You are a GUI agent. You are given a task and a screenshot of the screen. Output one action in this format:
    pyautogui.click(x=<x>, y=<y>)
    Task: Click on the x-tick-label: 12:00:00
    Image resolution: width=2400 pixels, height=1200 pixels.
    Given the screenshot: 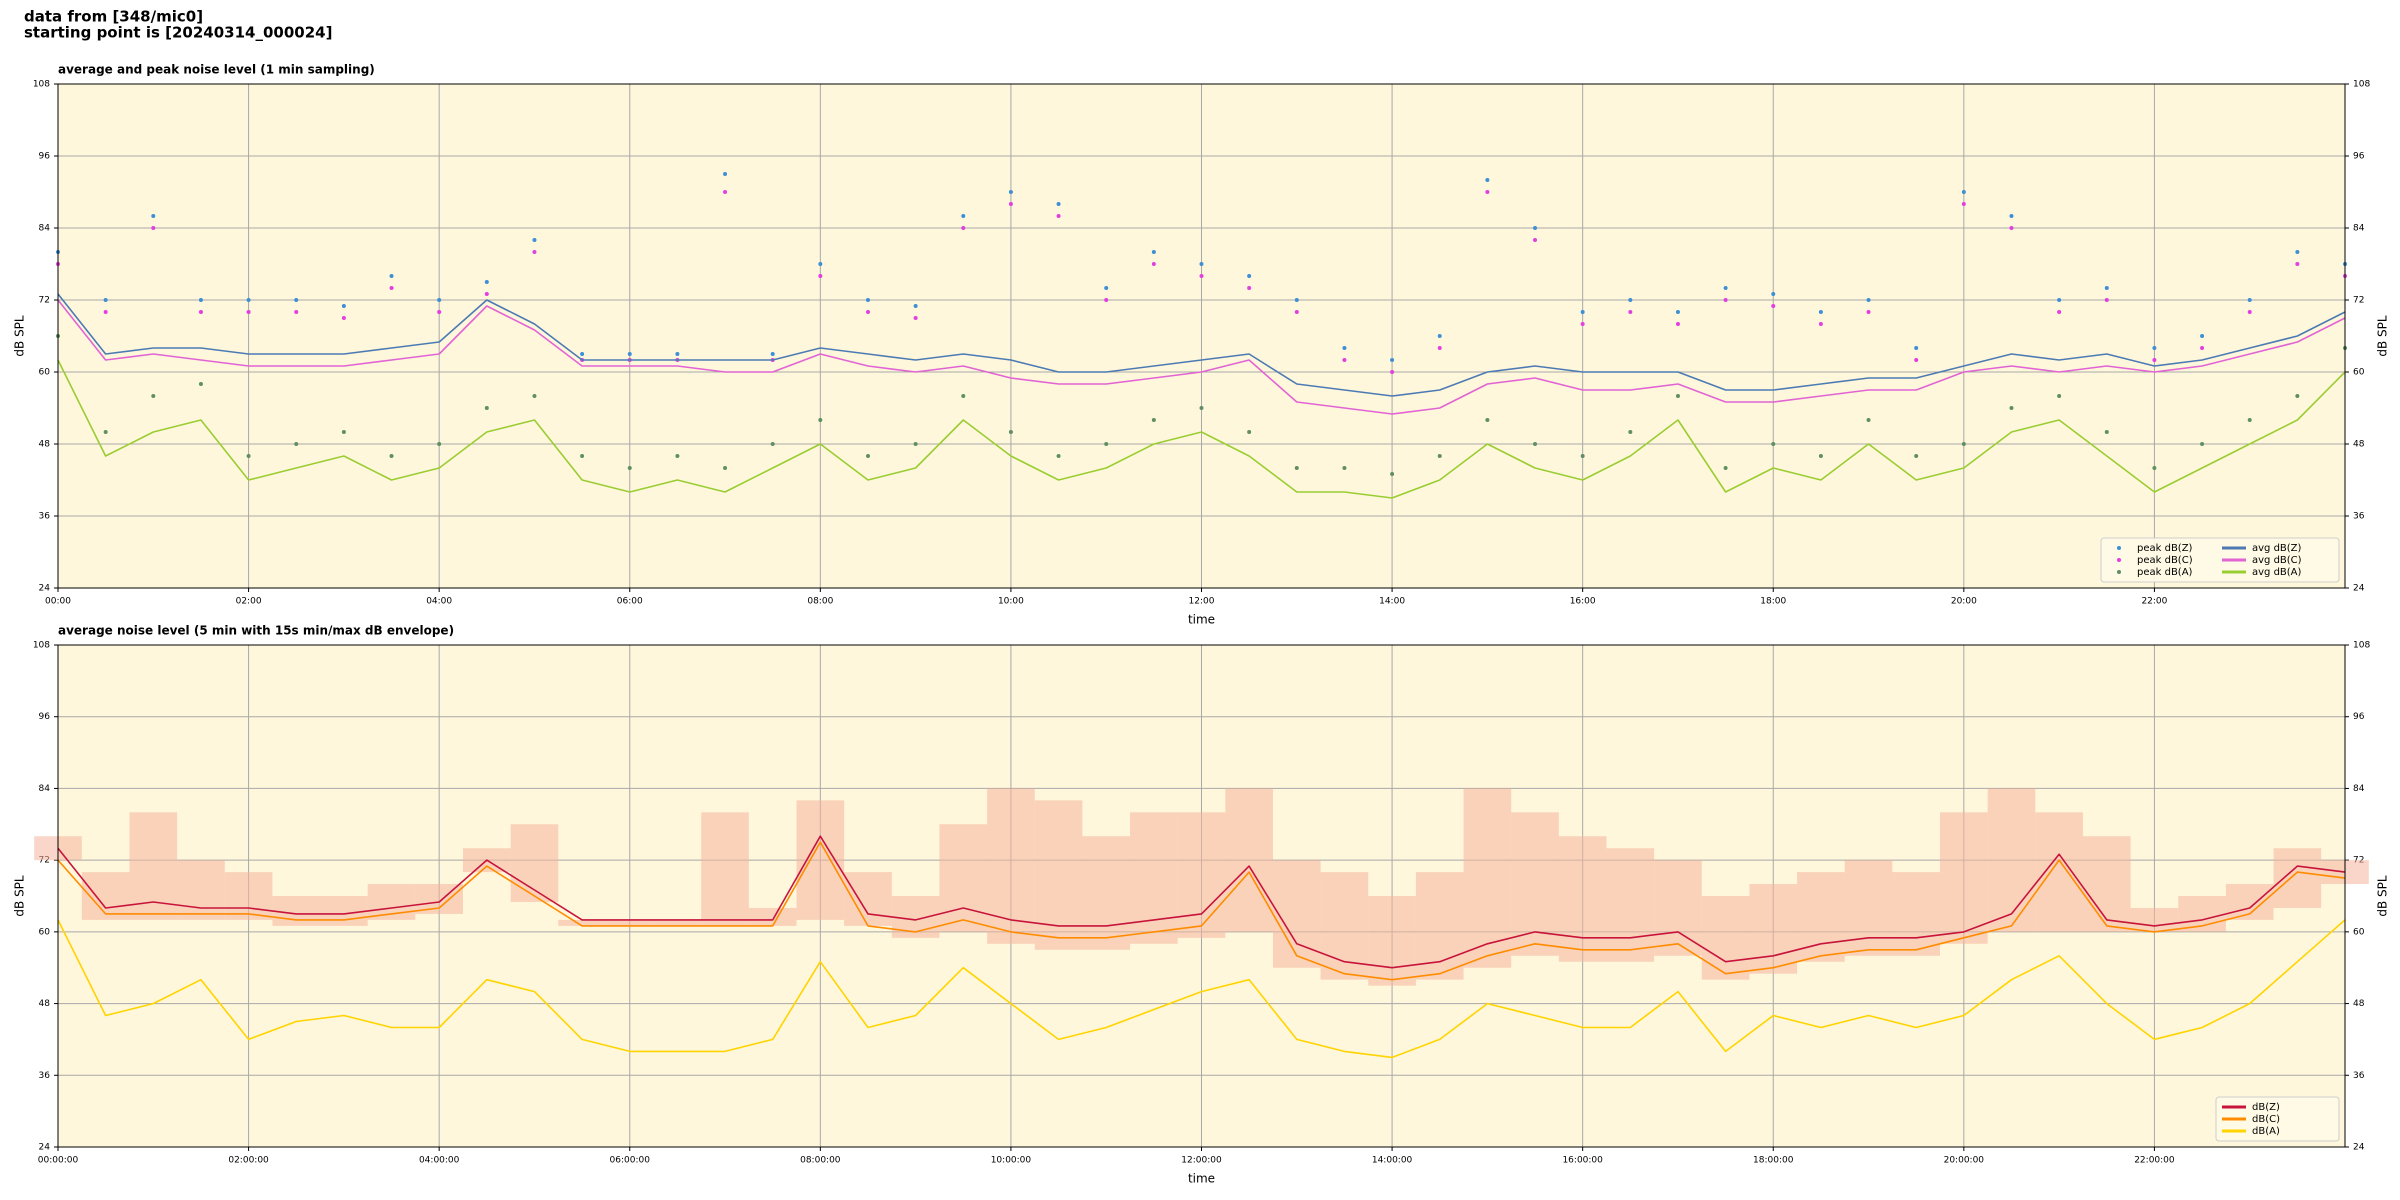 What is the action you would take?
    pyautogui.click(x=1201, y=1161)
    